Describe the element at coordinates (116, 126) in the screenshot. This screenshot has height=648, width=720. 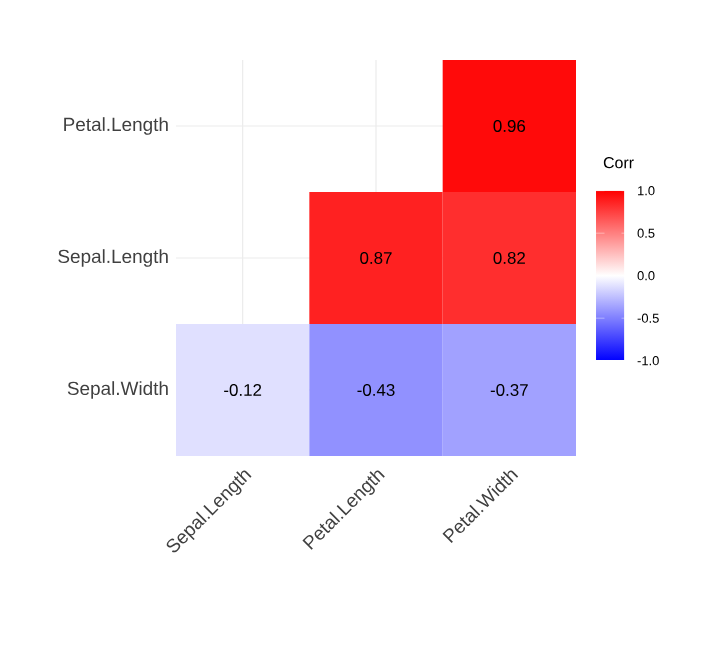
I see `y-tick-label: Petal.Length` at that location.